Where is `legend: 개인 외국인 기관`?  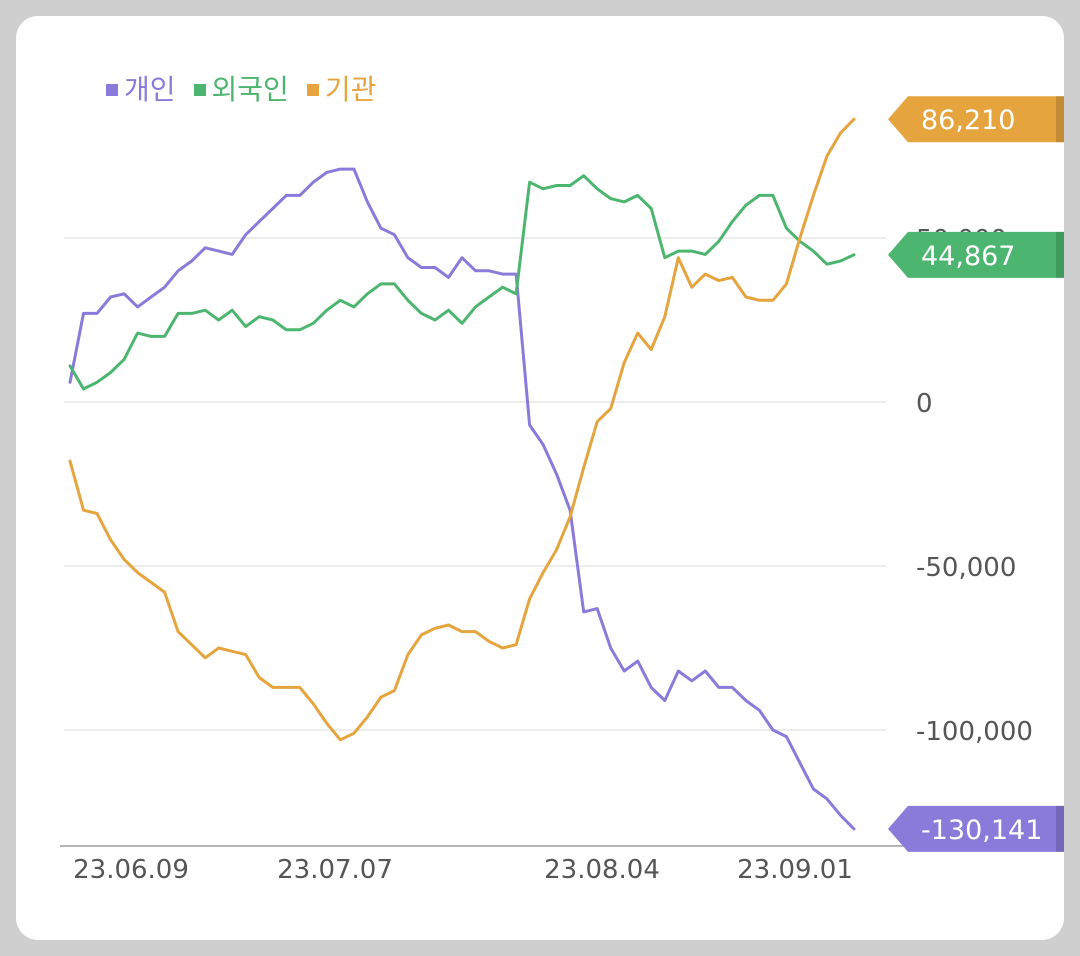 legend: 개인 외국인 기관 is located at coordinates (241, 88).